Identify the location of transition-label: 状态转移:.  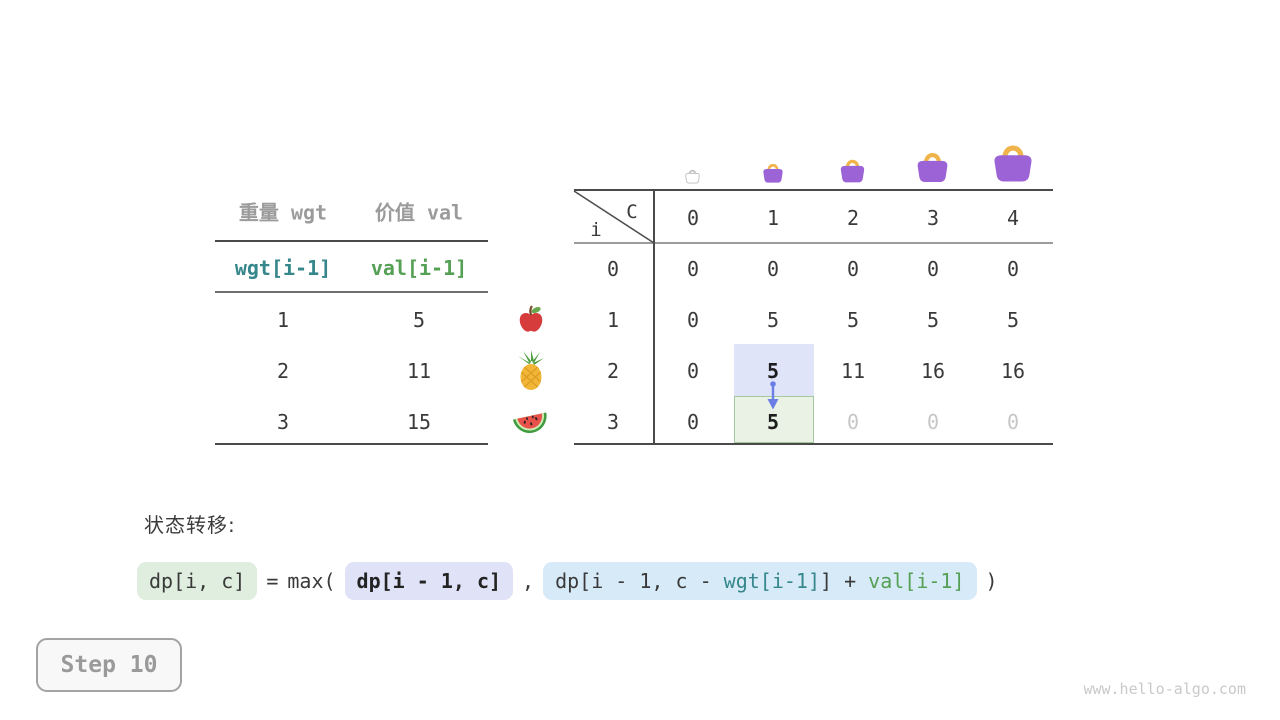
(190, 525).